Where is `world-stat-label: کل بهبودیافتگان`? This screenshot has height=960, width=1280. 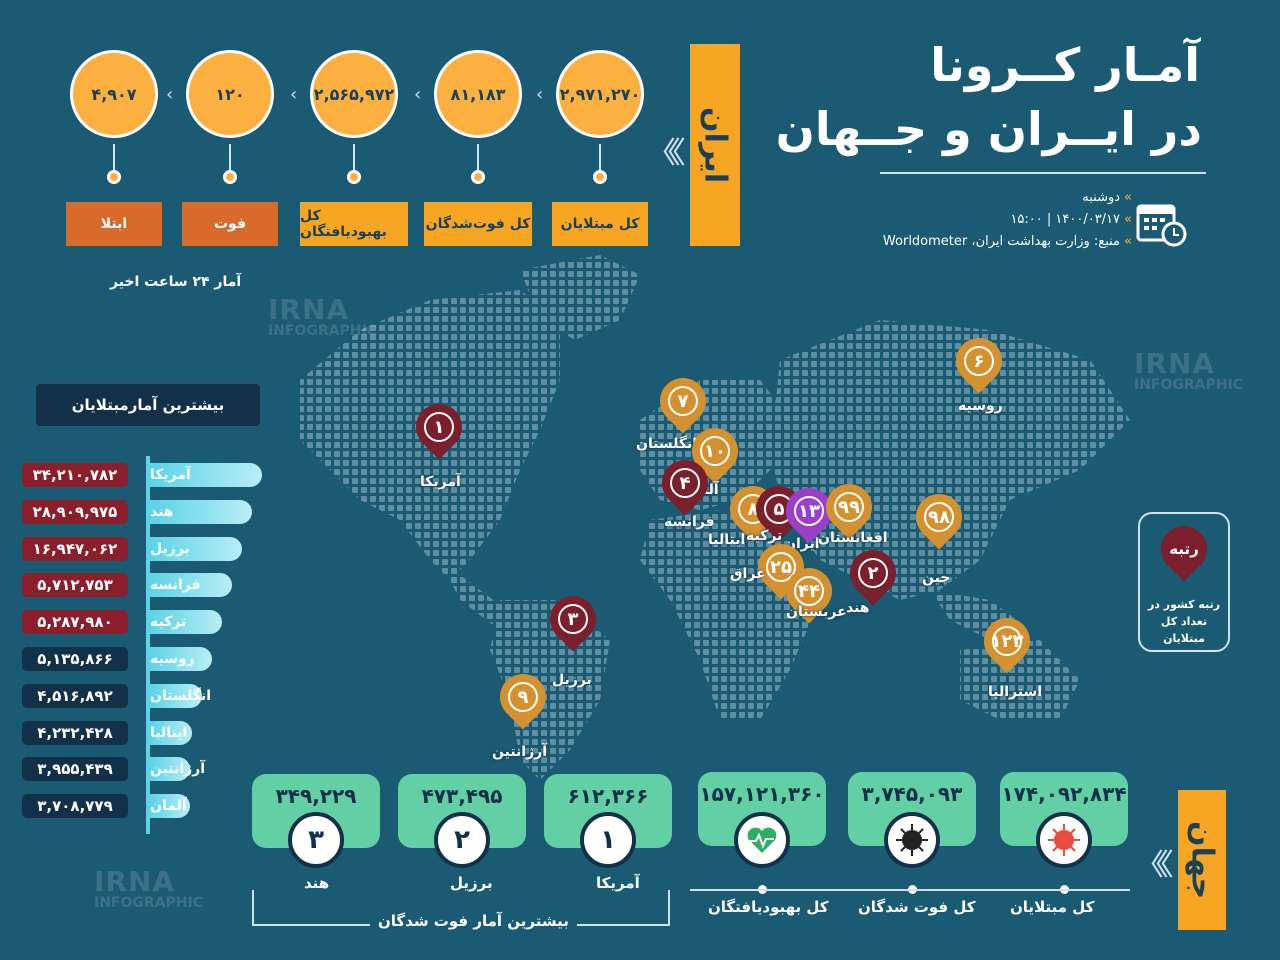
world-stat-label: کل بهبودیافتگان is located at coordinates (768, 907).